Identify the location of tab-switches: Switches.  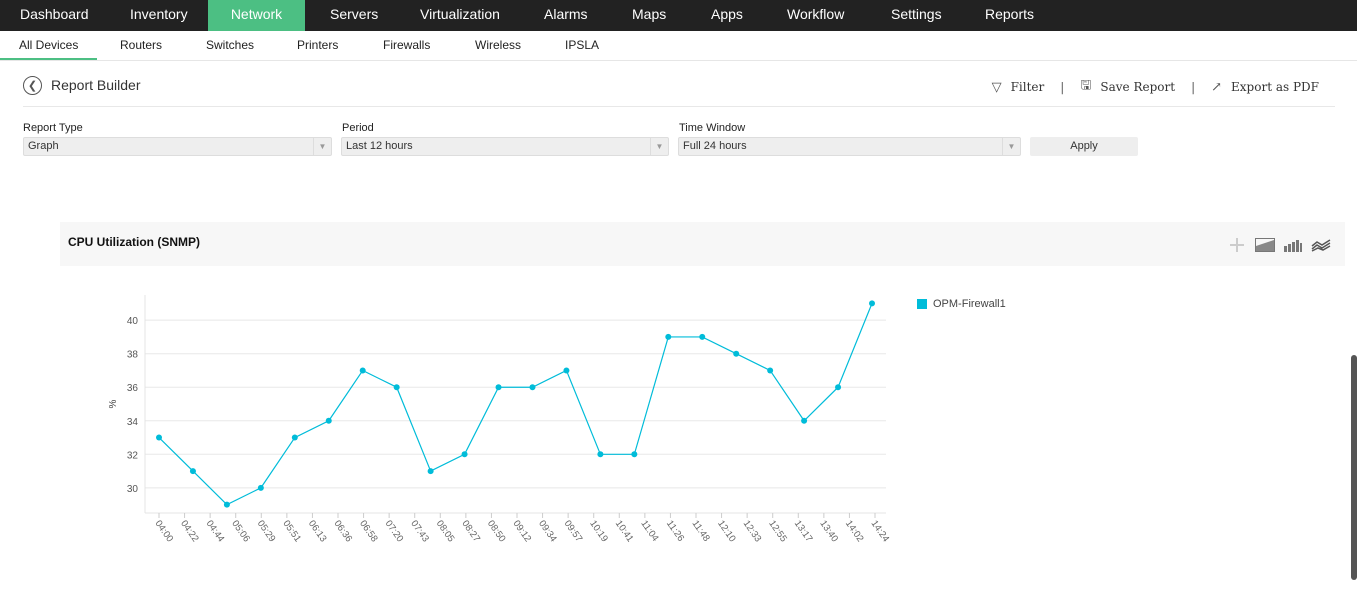
(230, 45).